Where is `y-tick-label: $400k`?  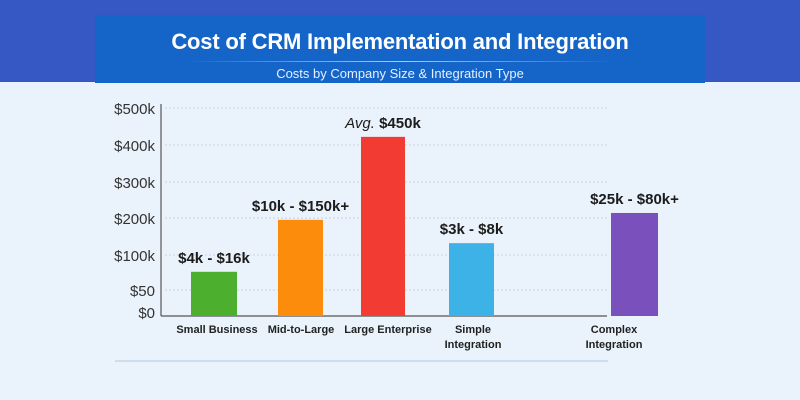
y-tick-label: $400k is located at coordinates (134, 146).